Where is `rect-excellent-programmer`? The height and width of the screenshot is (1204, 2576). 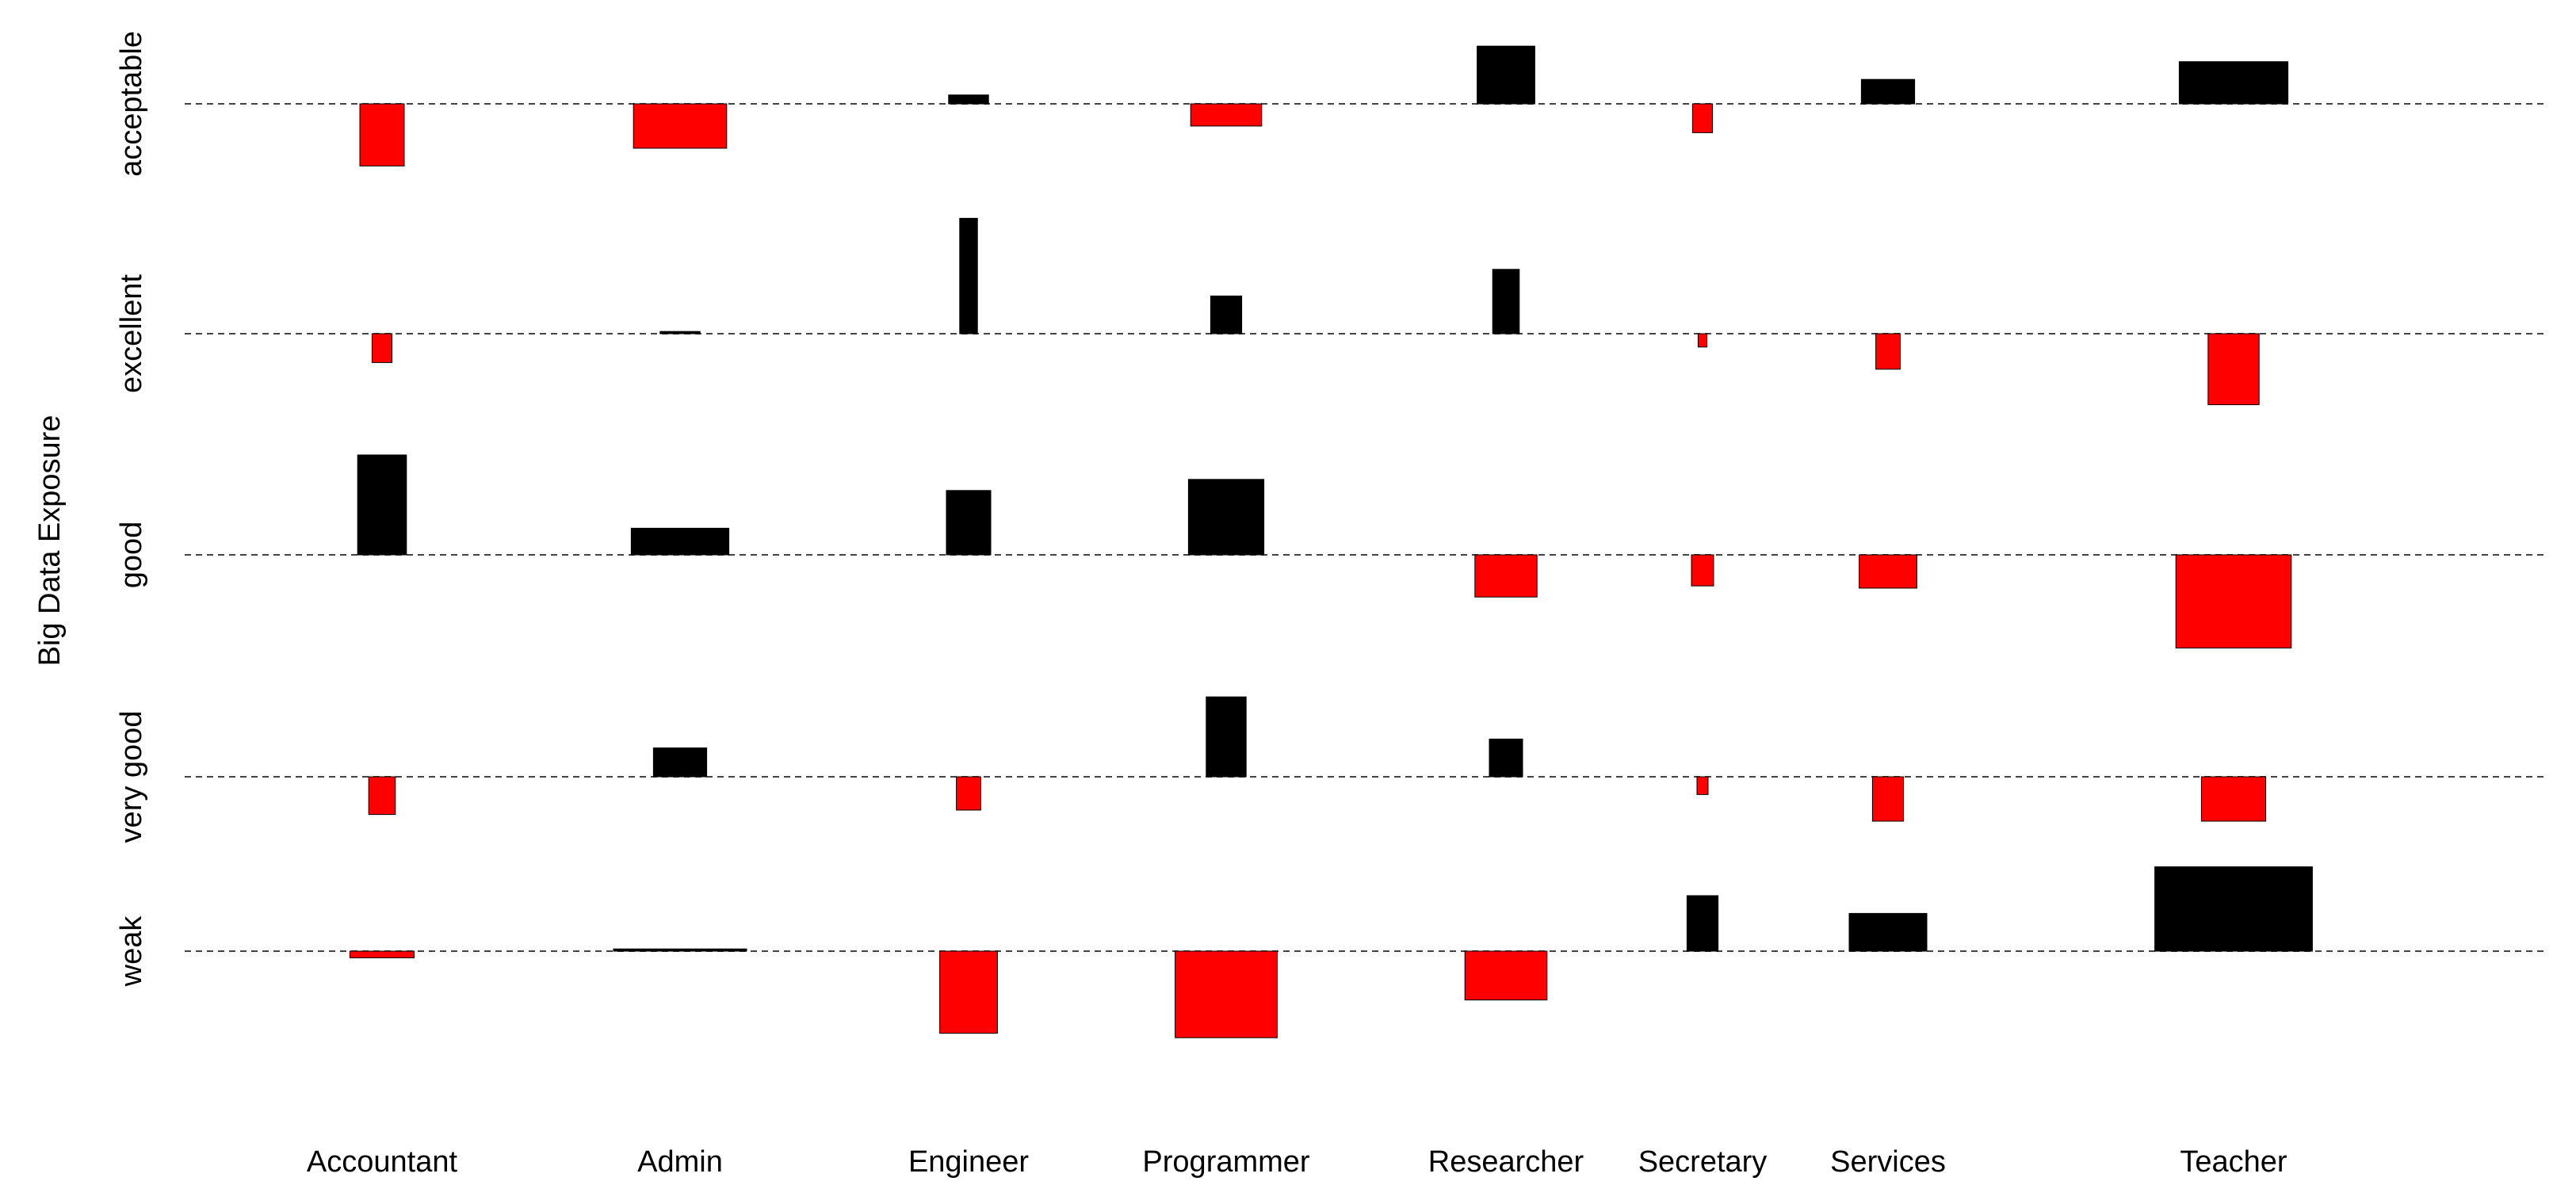 rect-excellent-programmer is located at coordinates (1226, 314).